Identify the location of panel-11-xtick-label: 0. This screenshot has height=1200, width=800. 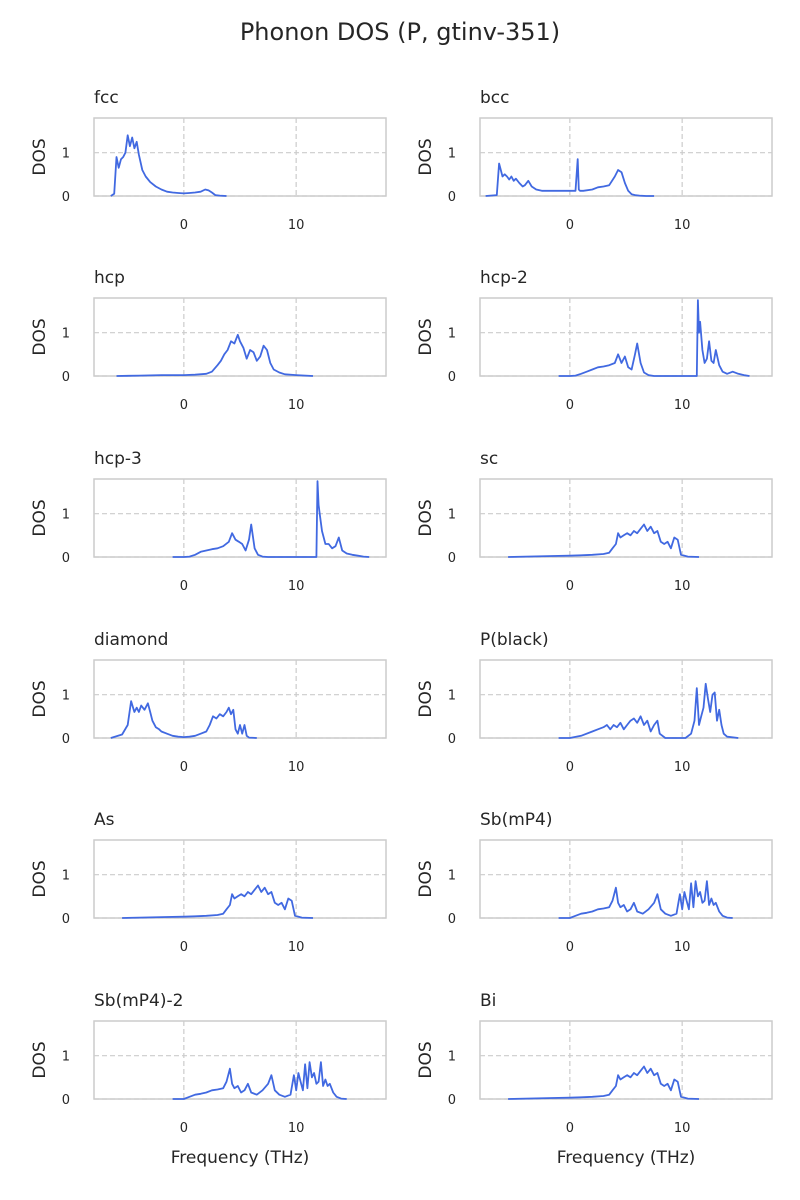
(570, 1128).